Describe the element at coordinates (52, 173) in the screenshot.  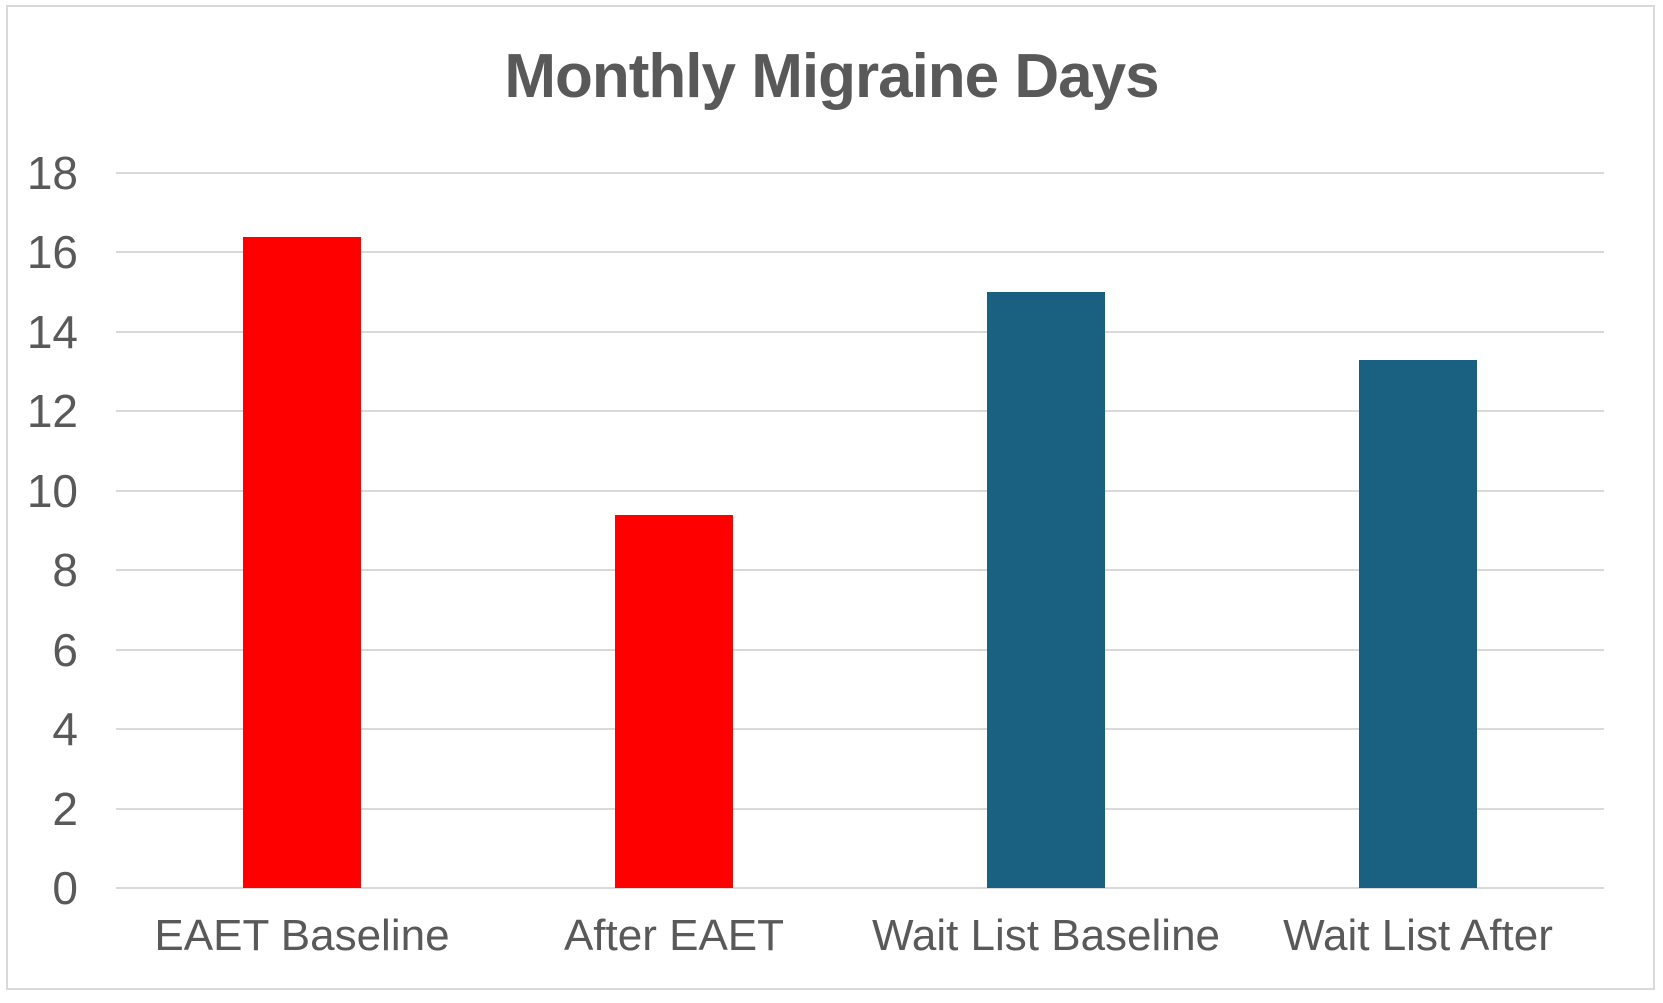
I see `y-axis-tick-label: 18` at that location.